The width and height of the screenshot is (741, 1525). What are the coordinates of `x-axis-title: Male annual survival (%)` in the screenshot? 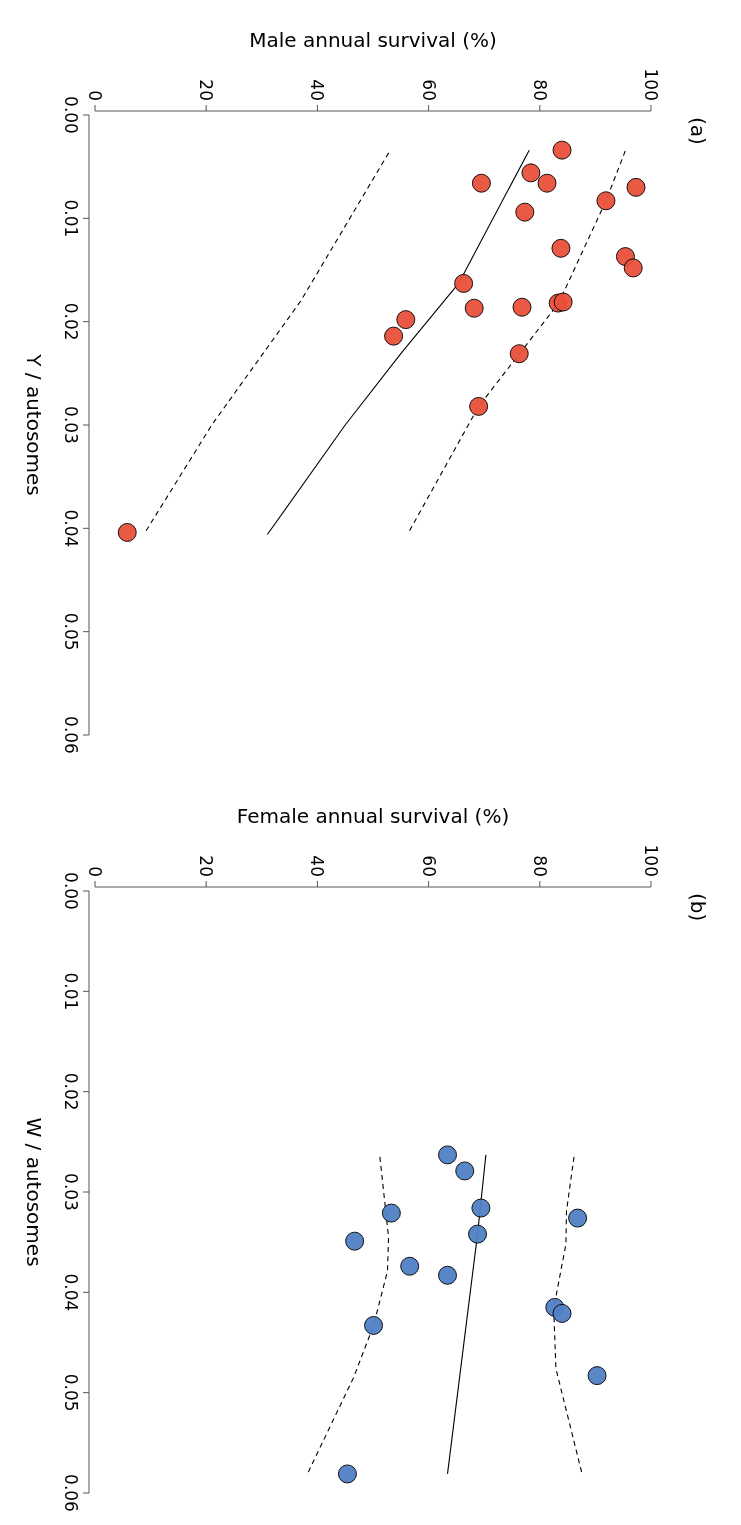 It's located at (373, 40).